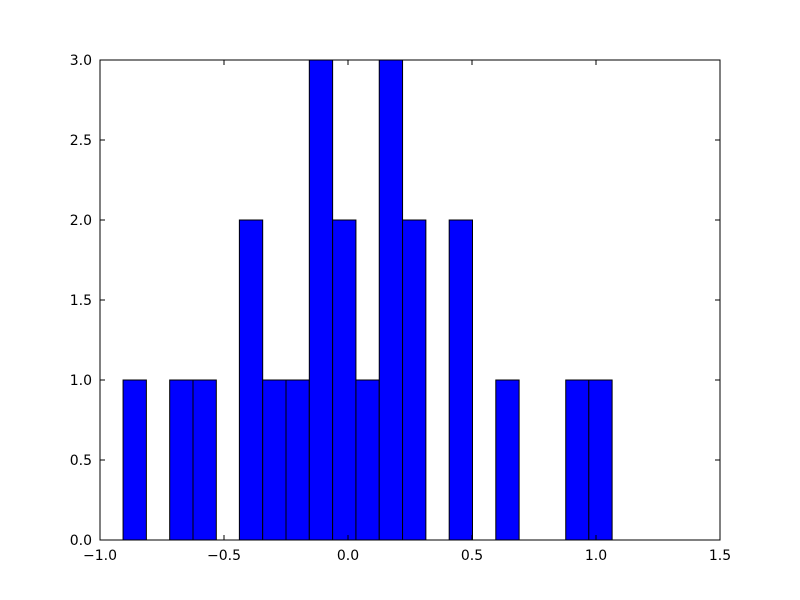 The height and width of the screenshot is (600, 800). I want to click on x-tick-label: 1.0, so click(596, 556).